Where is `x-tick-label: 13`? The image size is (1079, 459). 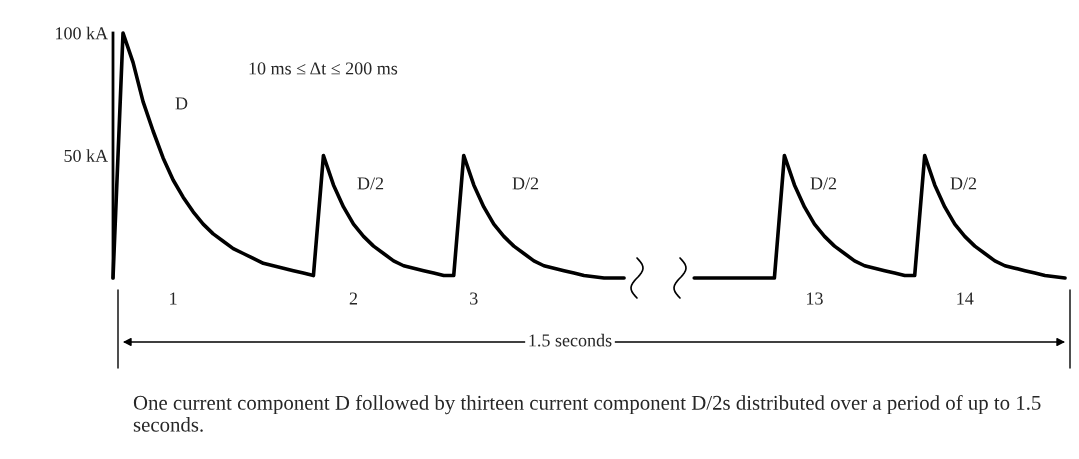
x-tick-label: 13 is located at coordinates (815, 298).